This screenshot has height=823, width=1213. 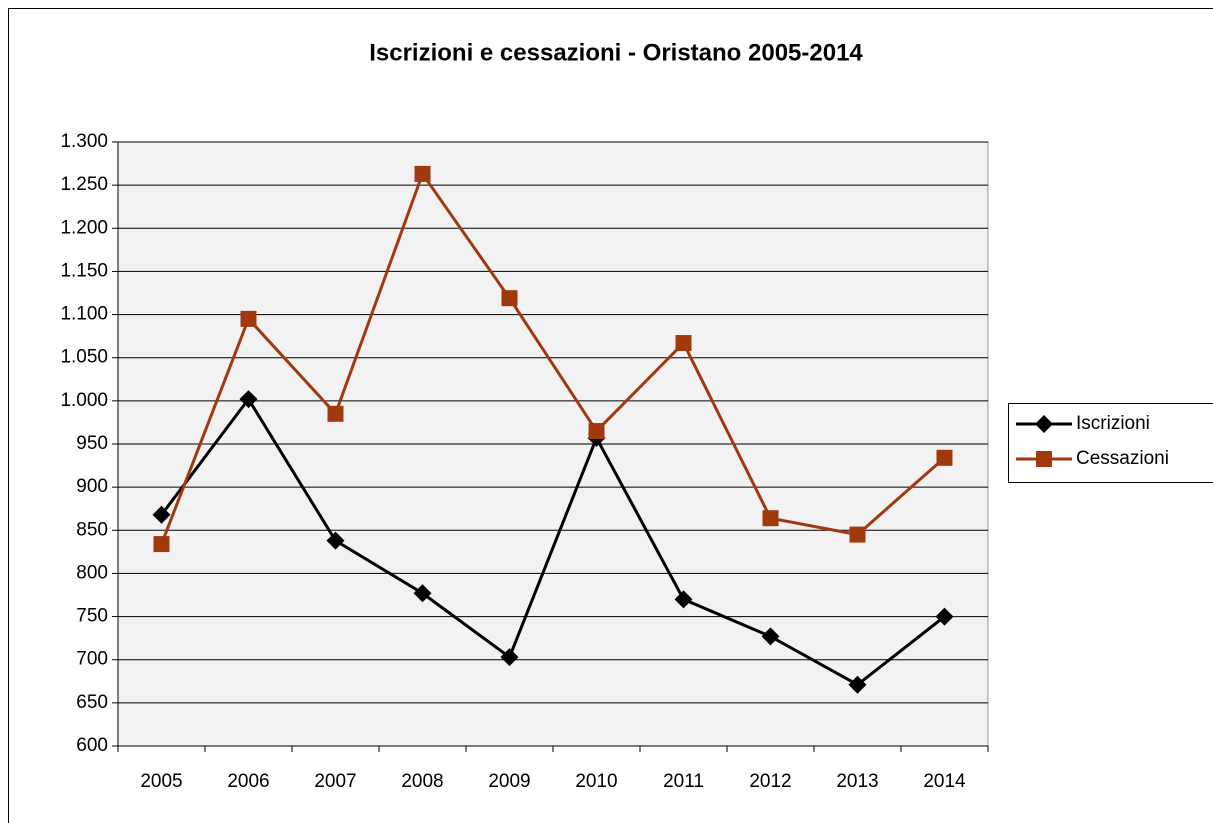 I want to click on y-tick-label: 950, so click(x=92, y=443).